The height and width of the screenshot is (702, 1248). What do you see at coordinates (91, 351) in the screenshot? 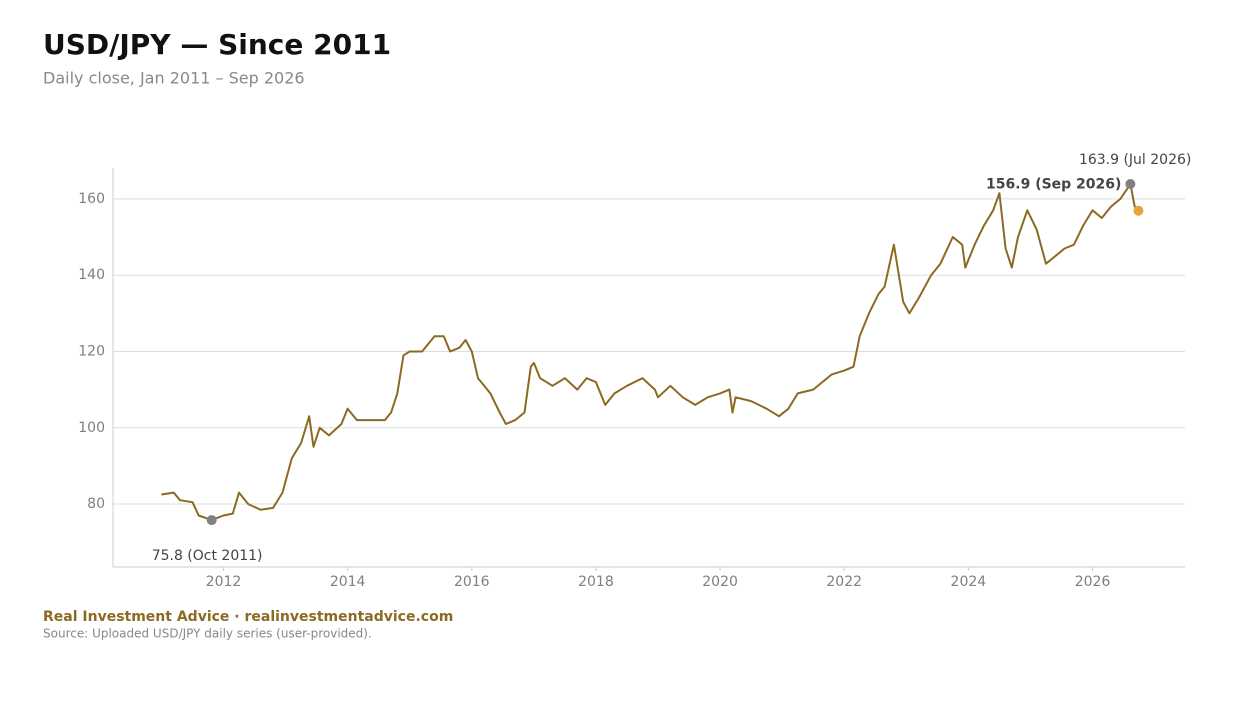
I see `y-tick-label: 120` at bounding box center [91, 351].